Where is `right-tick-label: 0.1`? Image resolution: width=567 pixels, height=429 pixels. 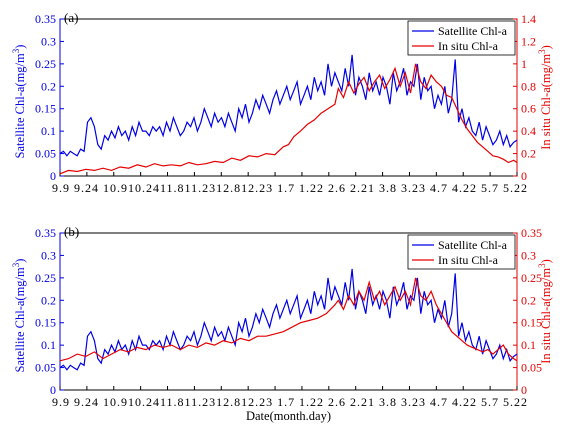 right-tick-label: 0.1 is located at coordinates (528, 345).